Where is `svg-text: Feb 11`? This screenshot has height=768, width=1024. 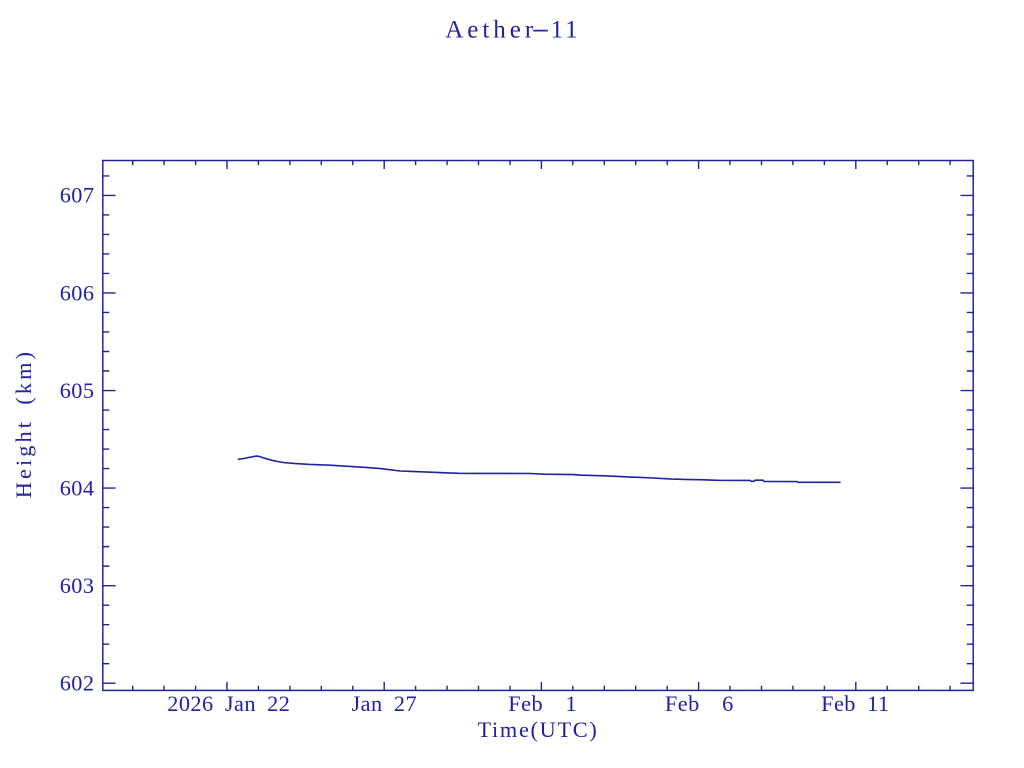
svg-text: Feb 11 is located at coordinates (855, 703).